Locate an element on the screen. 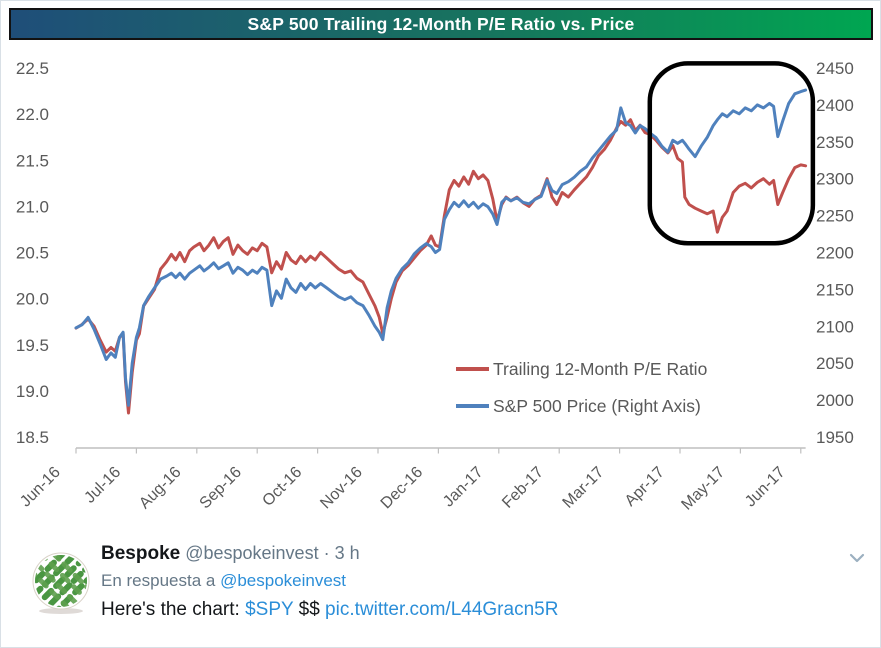 Image resolution: width=881 pixels, height=648 pixels. x-axis-label: Jun-16 is located at coordinates (40, 487).